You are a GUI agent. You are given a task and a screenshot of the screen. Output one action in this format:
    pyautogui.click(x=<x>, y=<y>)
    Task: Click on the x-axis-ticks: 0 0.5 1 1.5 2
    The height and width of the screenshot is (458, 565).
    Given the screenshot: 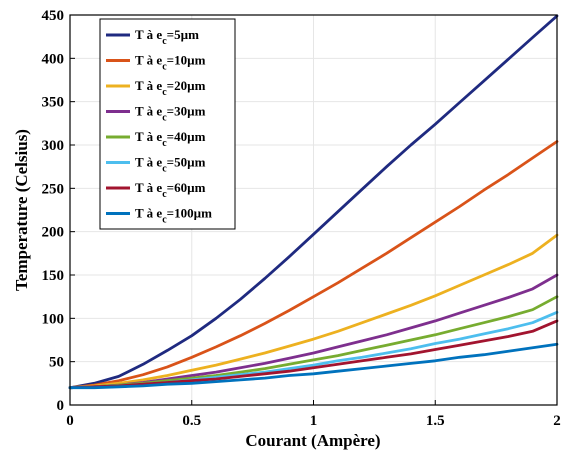 What is the action you would take?
    pyautogui.click(x=313, y=414)
    